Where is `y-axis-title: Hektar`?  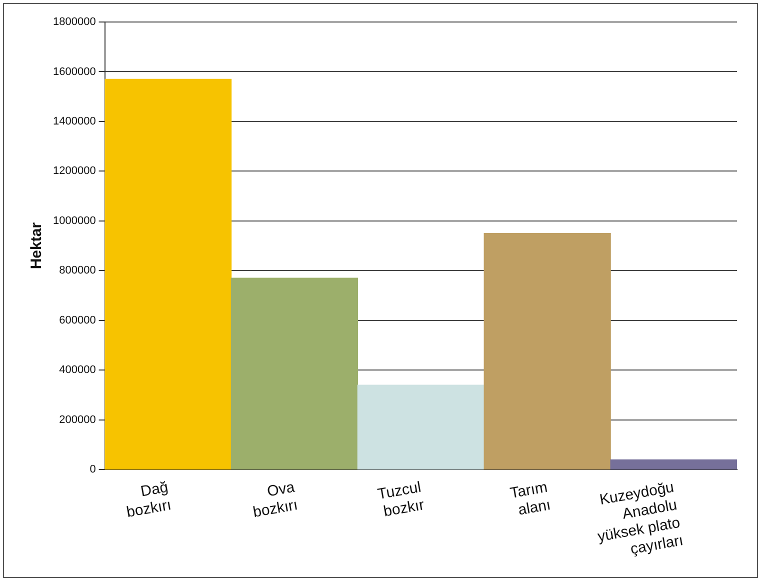
y-axis-title: Hektar is located at coordinates (37, 246).